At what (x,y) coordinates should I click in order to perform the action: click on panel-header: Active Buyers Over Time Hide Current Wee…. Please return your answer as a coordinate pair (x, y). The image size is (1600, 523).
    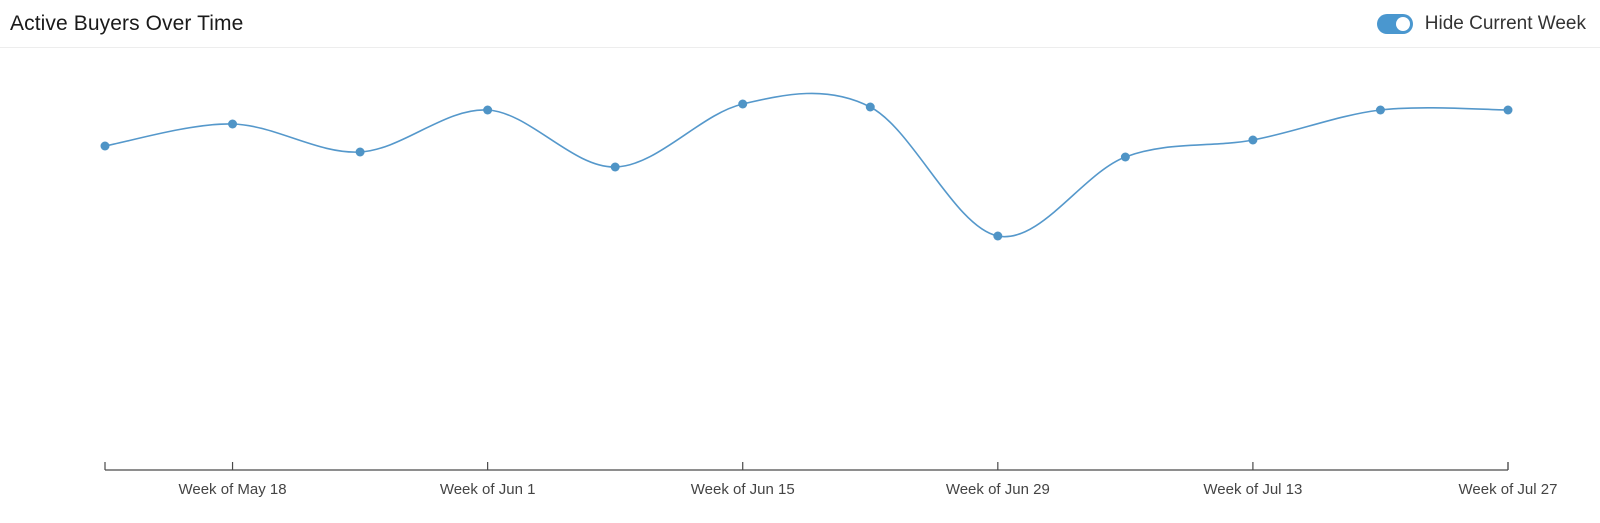
    Looking at the image, I should click on (800, 24).